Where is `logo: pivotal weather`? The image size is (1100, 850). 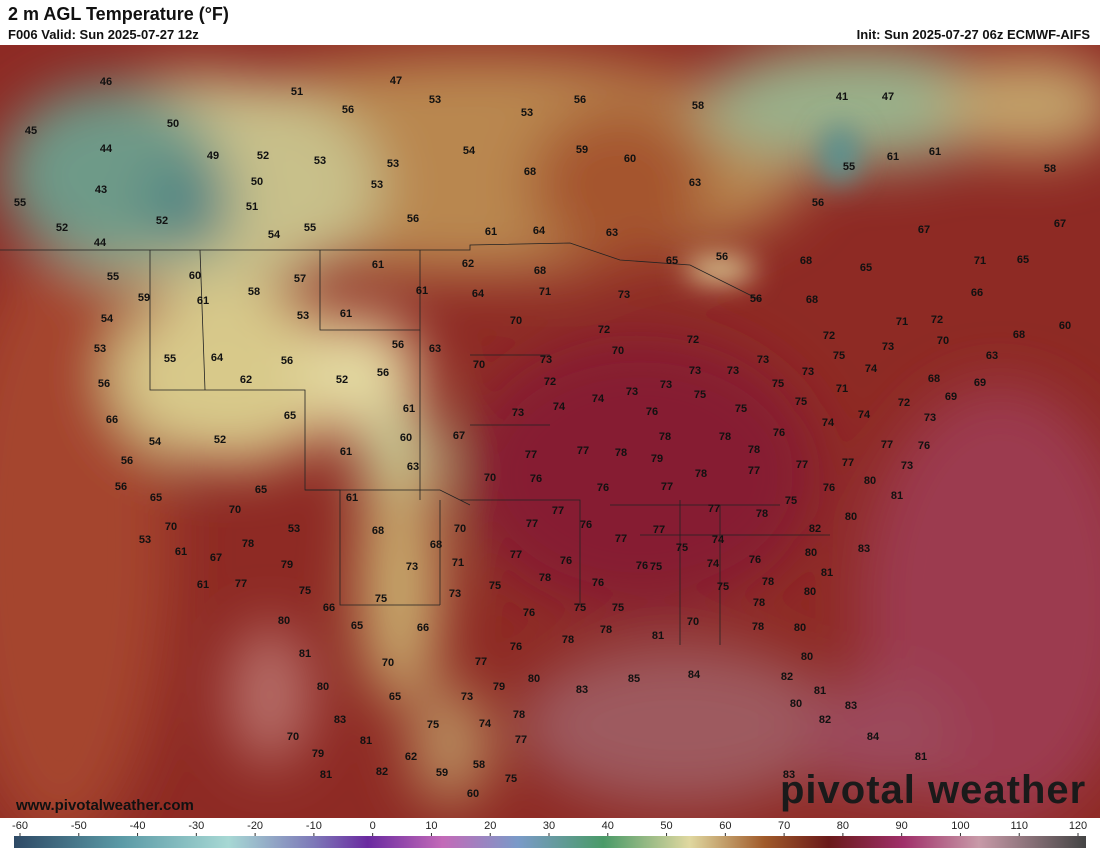 logo: pivotal weather is located at coordinates (933, 790).